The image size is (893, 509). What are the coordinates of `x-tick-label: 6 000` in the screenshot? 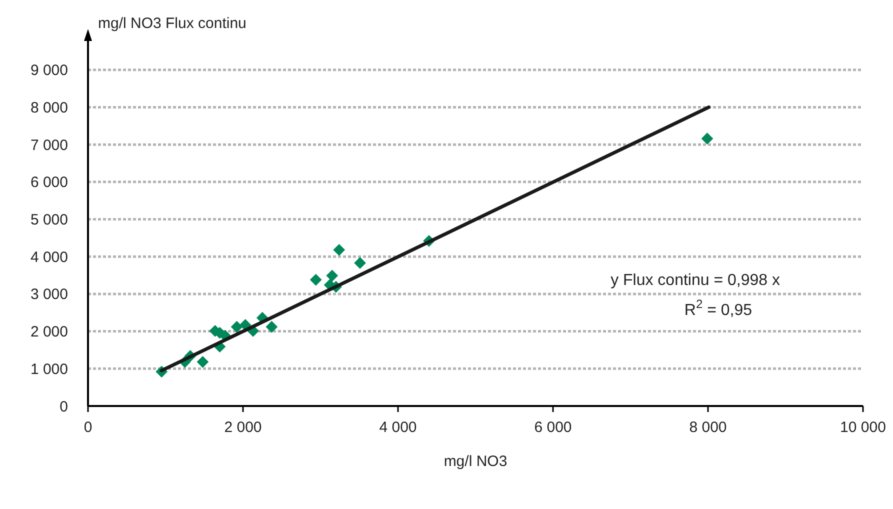 It's located at (553, 427).